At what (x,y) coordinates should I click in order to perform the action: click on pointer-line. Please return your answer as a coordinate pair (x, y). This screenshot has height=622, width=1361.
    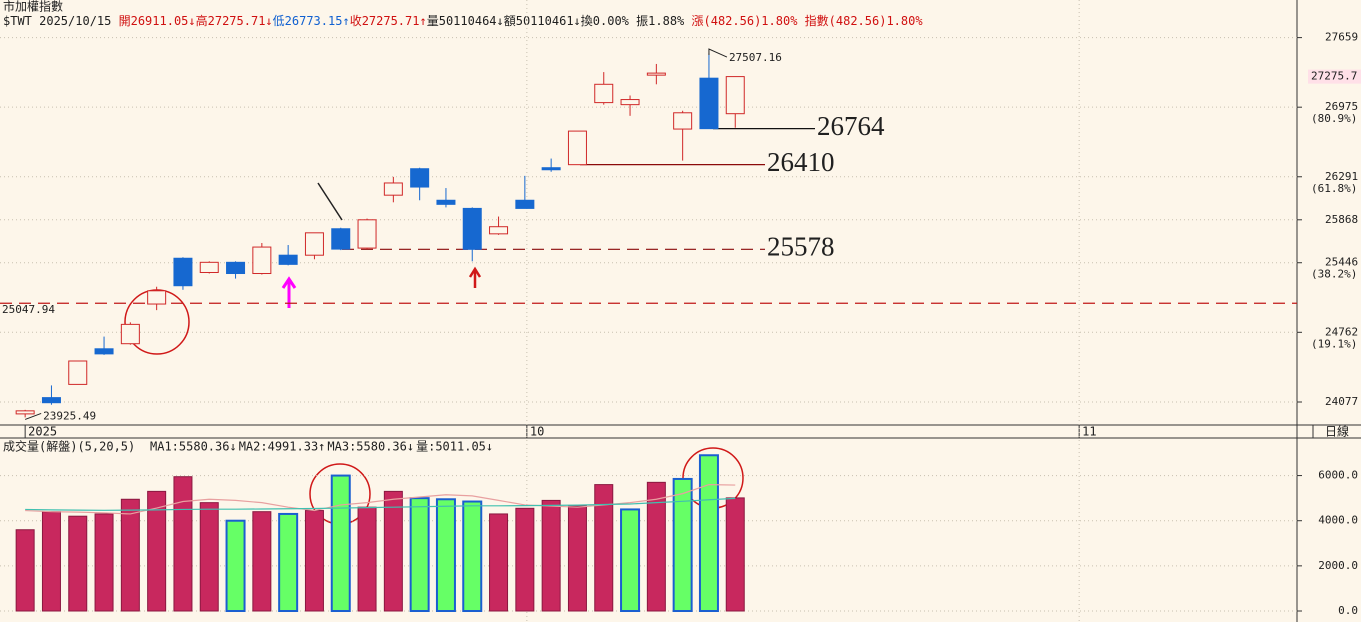
    Looking at the image, I should click on (330, 201).